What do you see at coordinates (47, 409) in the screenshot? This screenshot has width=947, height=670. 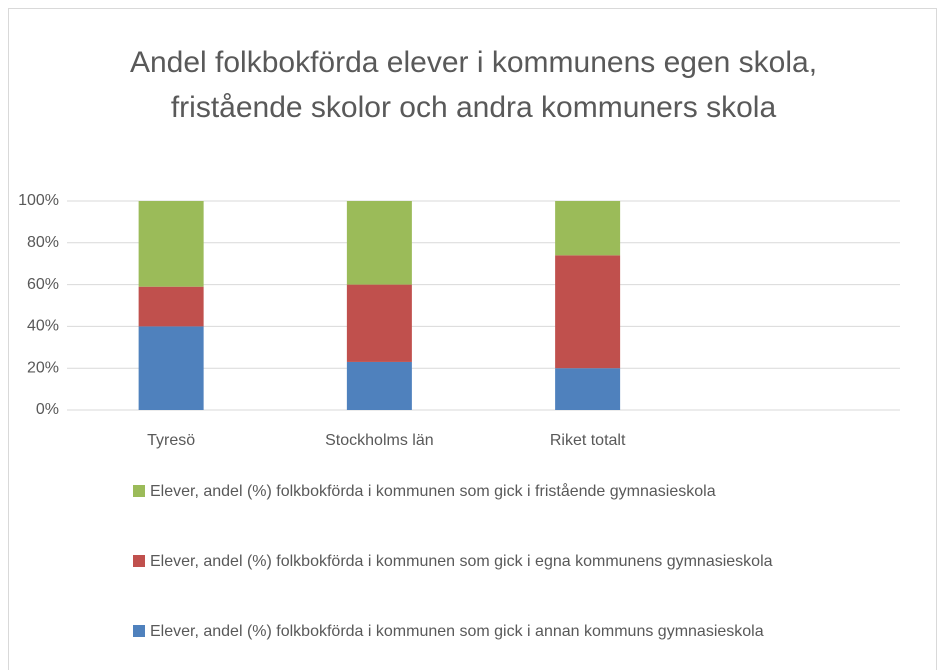 I see `y-tick-label: 0%` at bounding box center [47, 409].